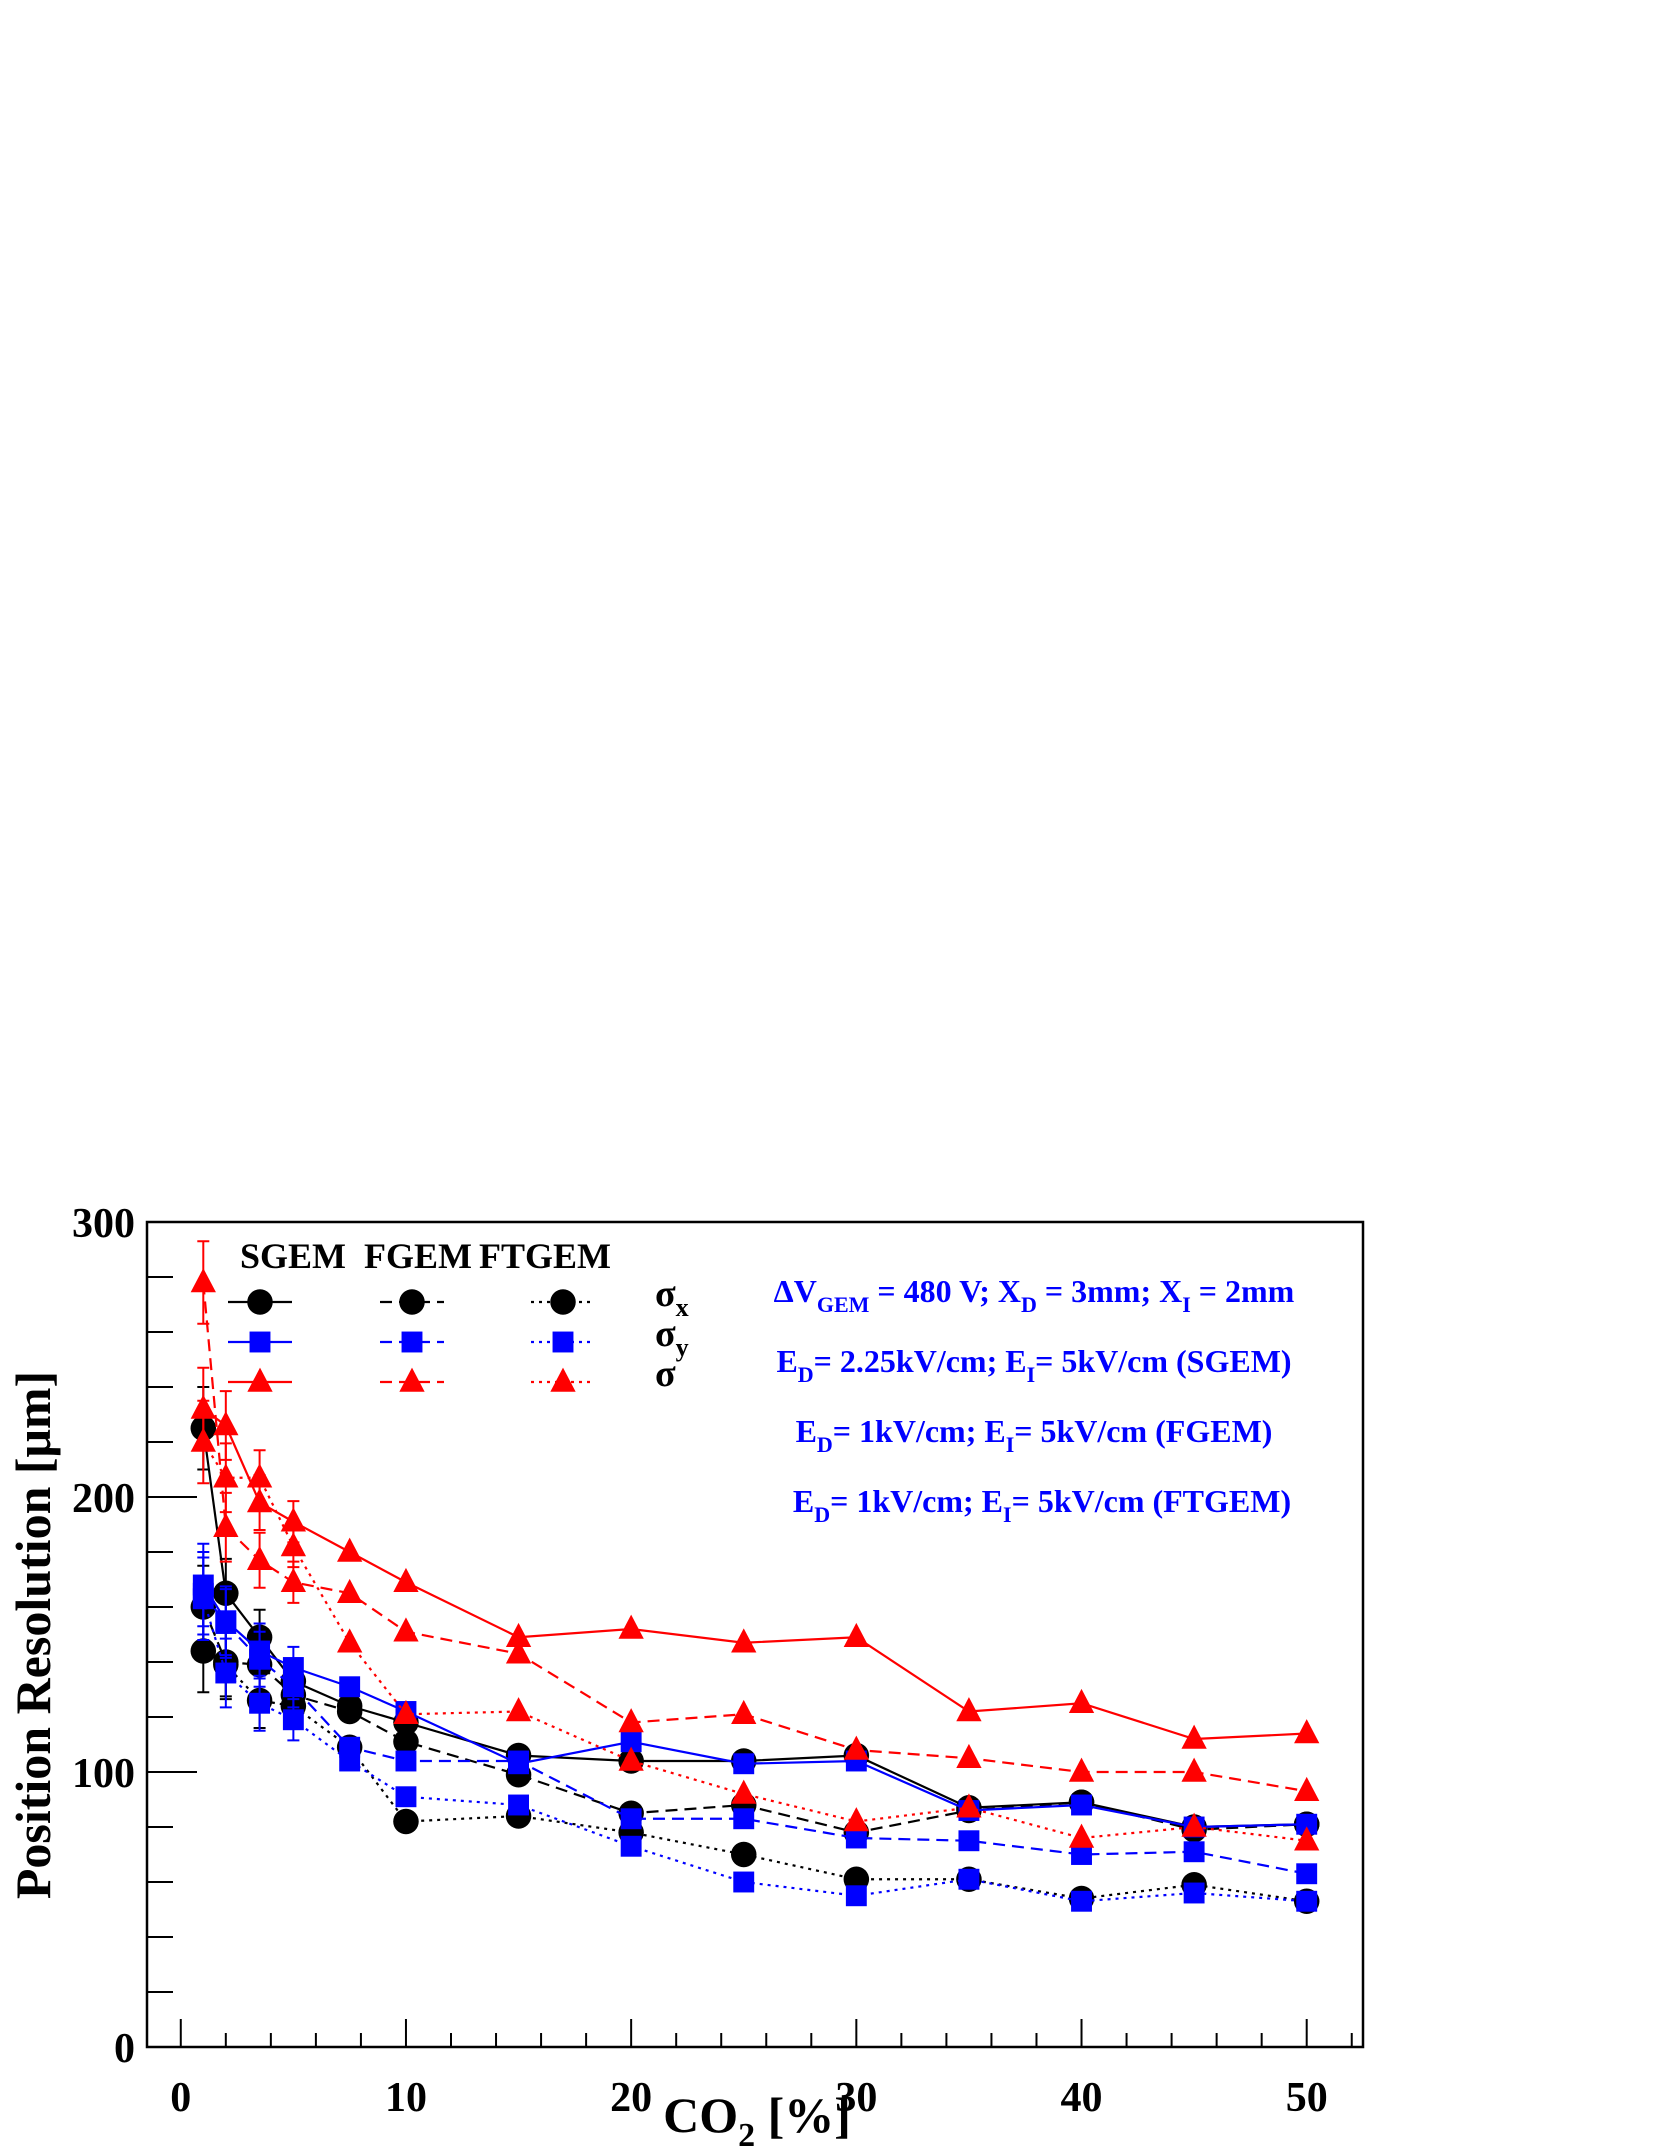  What do you see at coordinates (124, 2049) in the screenshot?
I see `y-tick-label: 0` at bounding box center [124, 2049].